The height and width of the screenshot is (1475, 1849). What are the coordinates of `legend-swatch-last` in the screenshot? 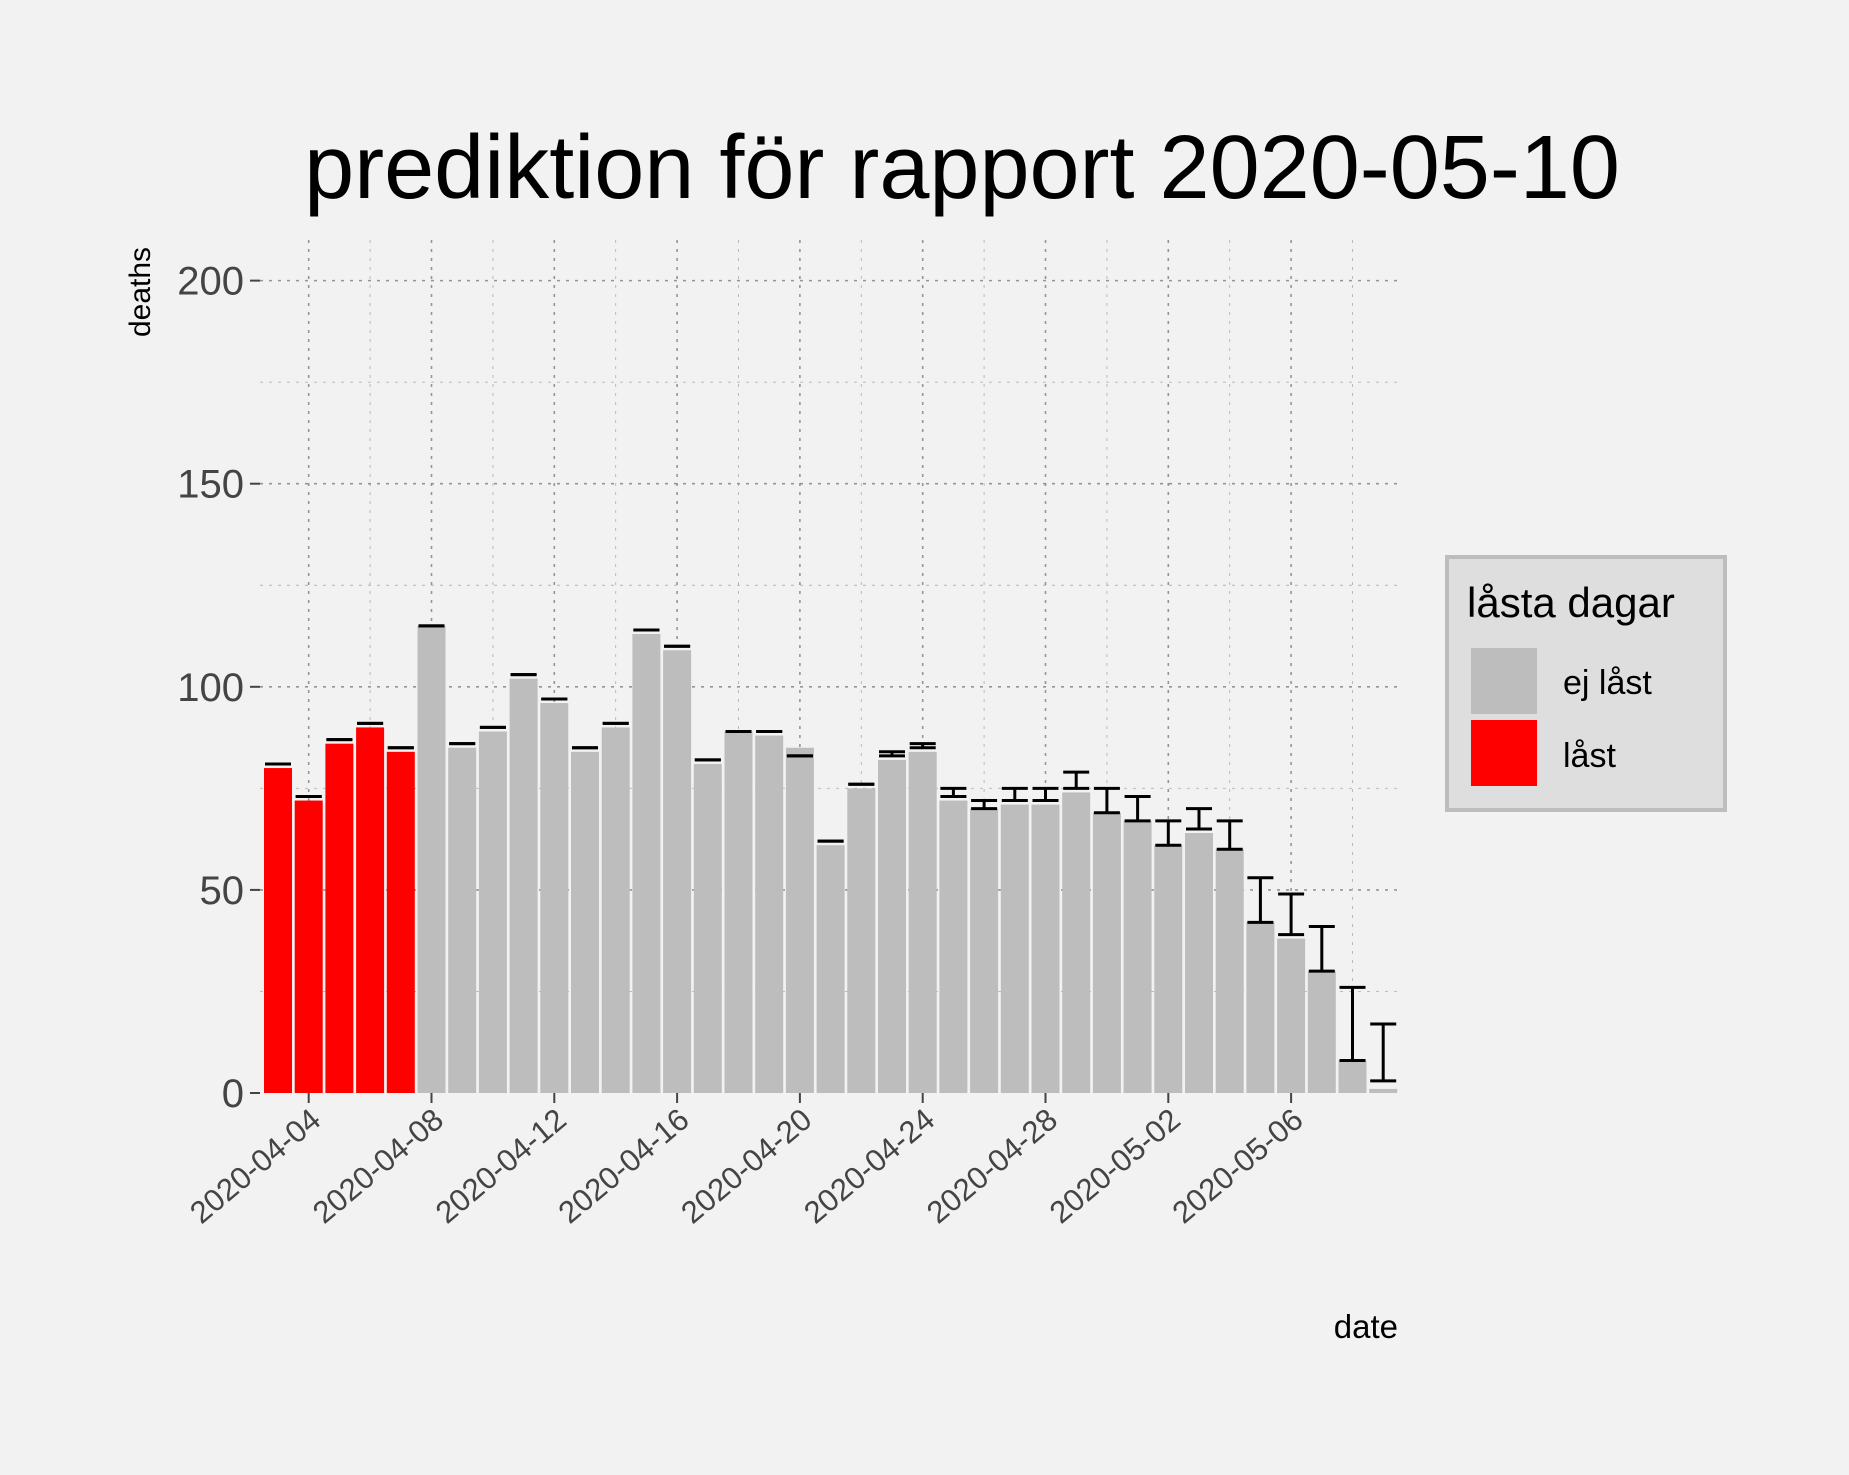 It's located at (1504, 753).